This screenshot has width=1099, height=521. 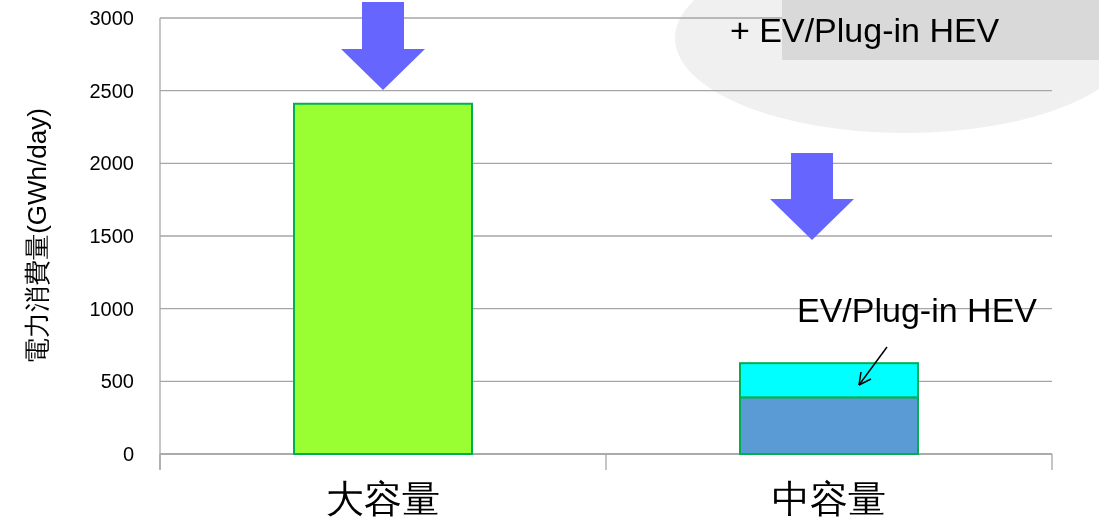 I want to click on y-tick-label: 2500, so click(x=111, y=90).